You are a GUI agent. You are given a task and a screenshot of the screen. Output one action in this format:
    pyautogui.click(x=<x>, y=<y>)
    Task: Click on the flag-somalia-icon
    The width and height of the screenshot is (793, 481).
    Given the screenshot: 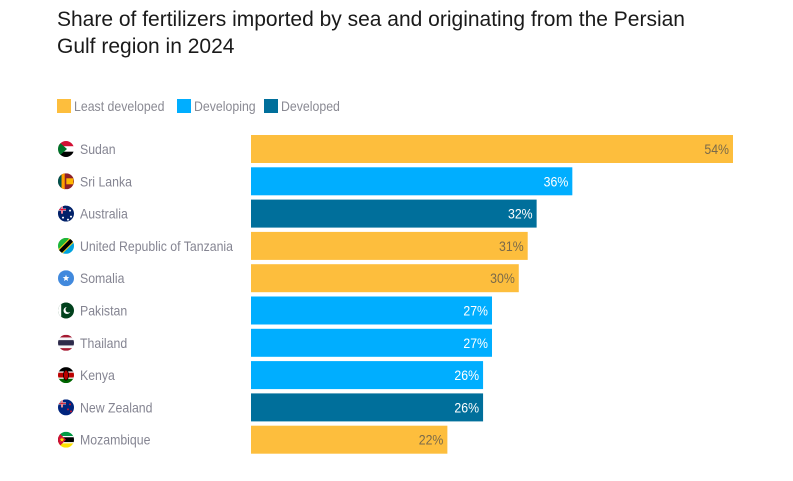 What is the action you would take?
    pyautogui.click(x=66, y=278)
    